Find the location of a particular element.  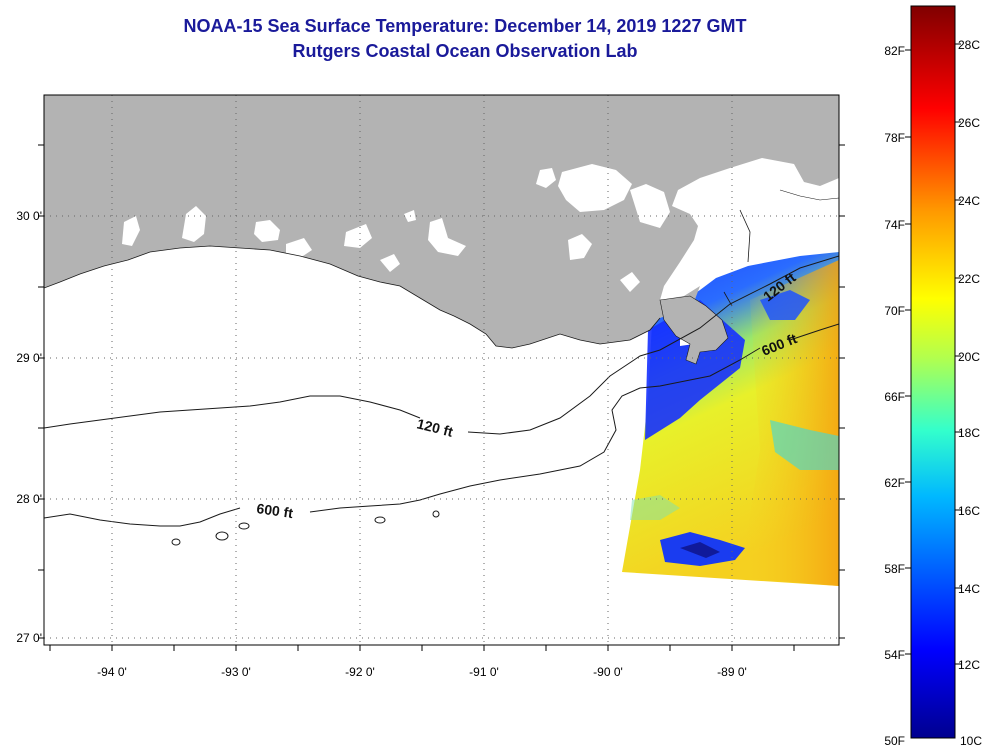

colorbar-c-labels: 28C 26C 24C 22C 20C 18C 16C 14C 12C 10C is located at coordinates (970, 393).